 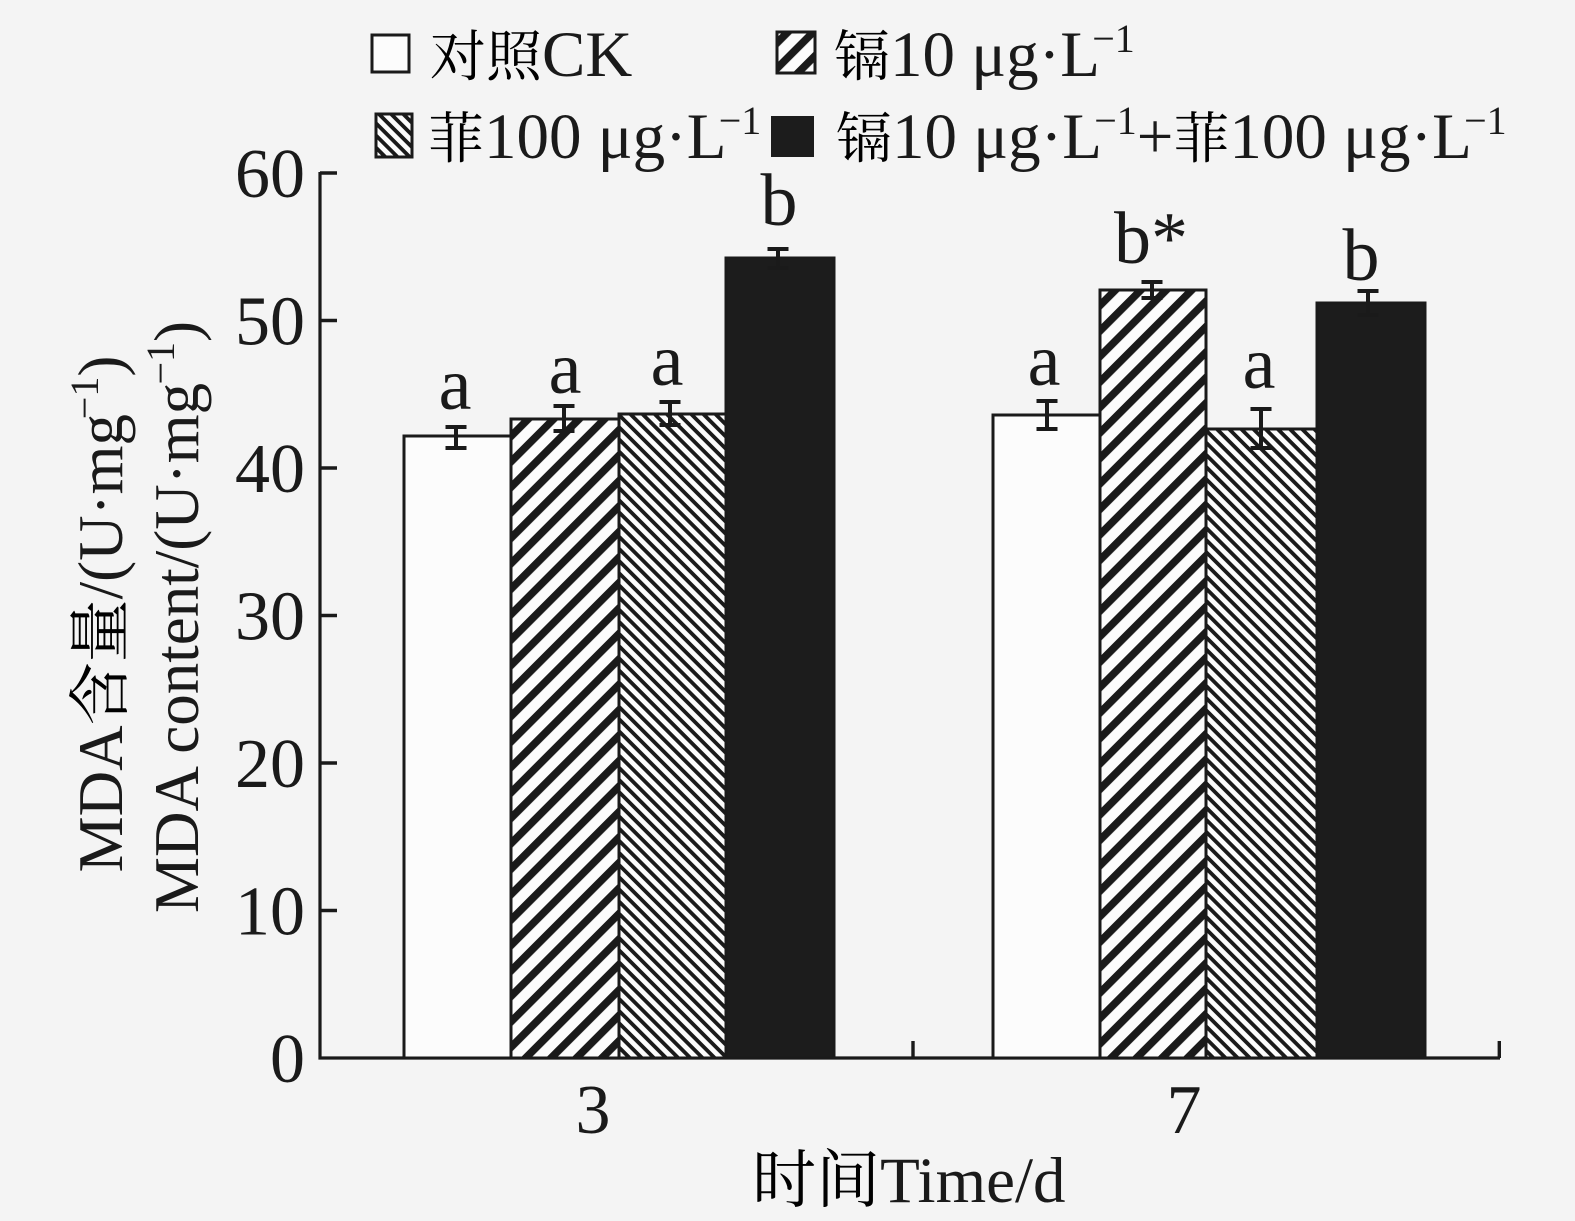 What do you see at coordinates (1184, 1110) in the screenshot?
I see `svg-text: 7` at bounding box center [1184, 1110].